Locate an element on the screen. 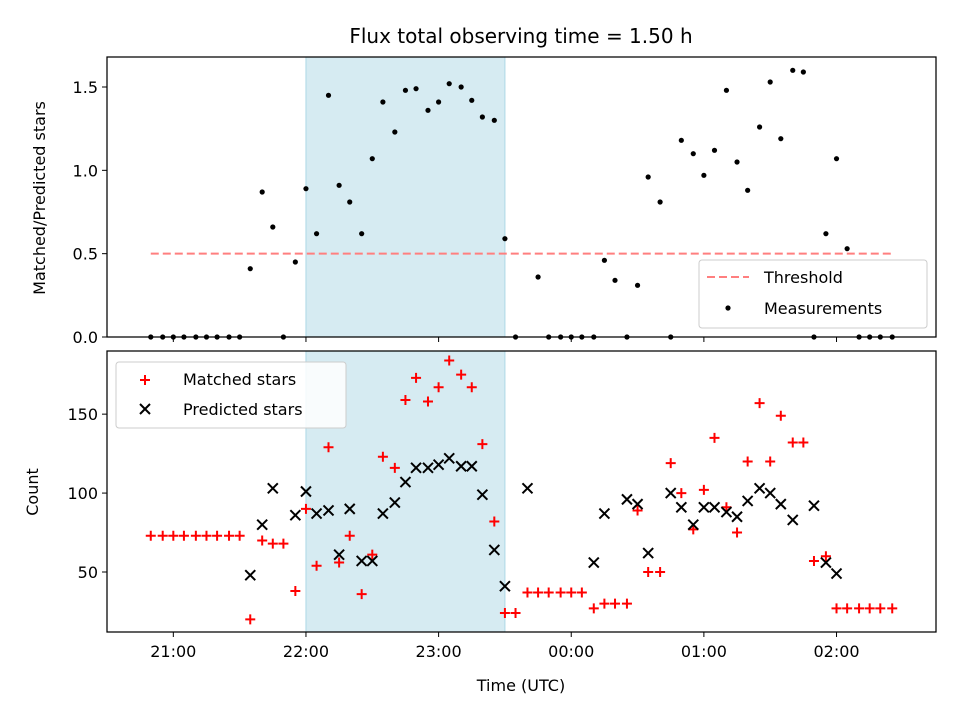  top-ytick-label: 0.0 is located at coordinates (85, 337).